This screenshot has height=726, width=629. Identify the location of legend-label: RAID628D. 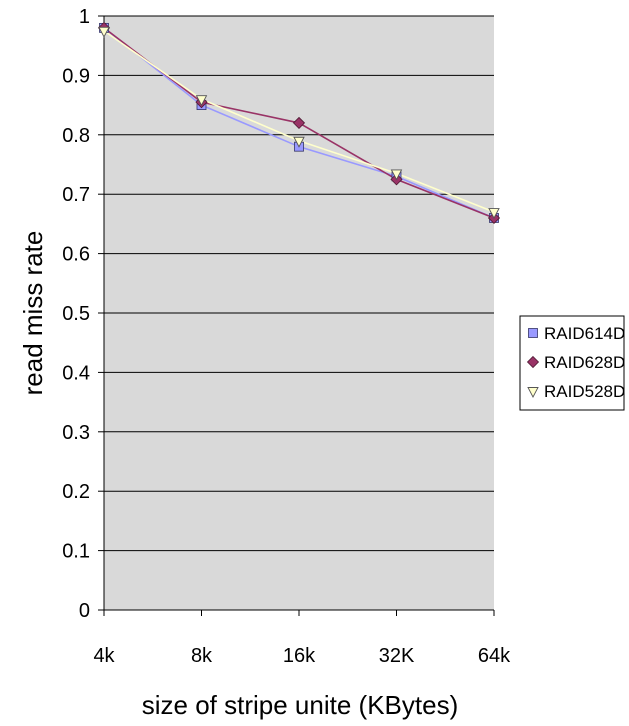
(584, 362).